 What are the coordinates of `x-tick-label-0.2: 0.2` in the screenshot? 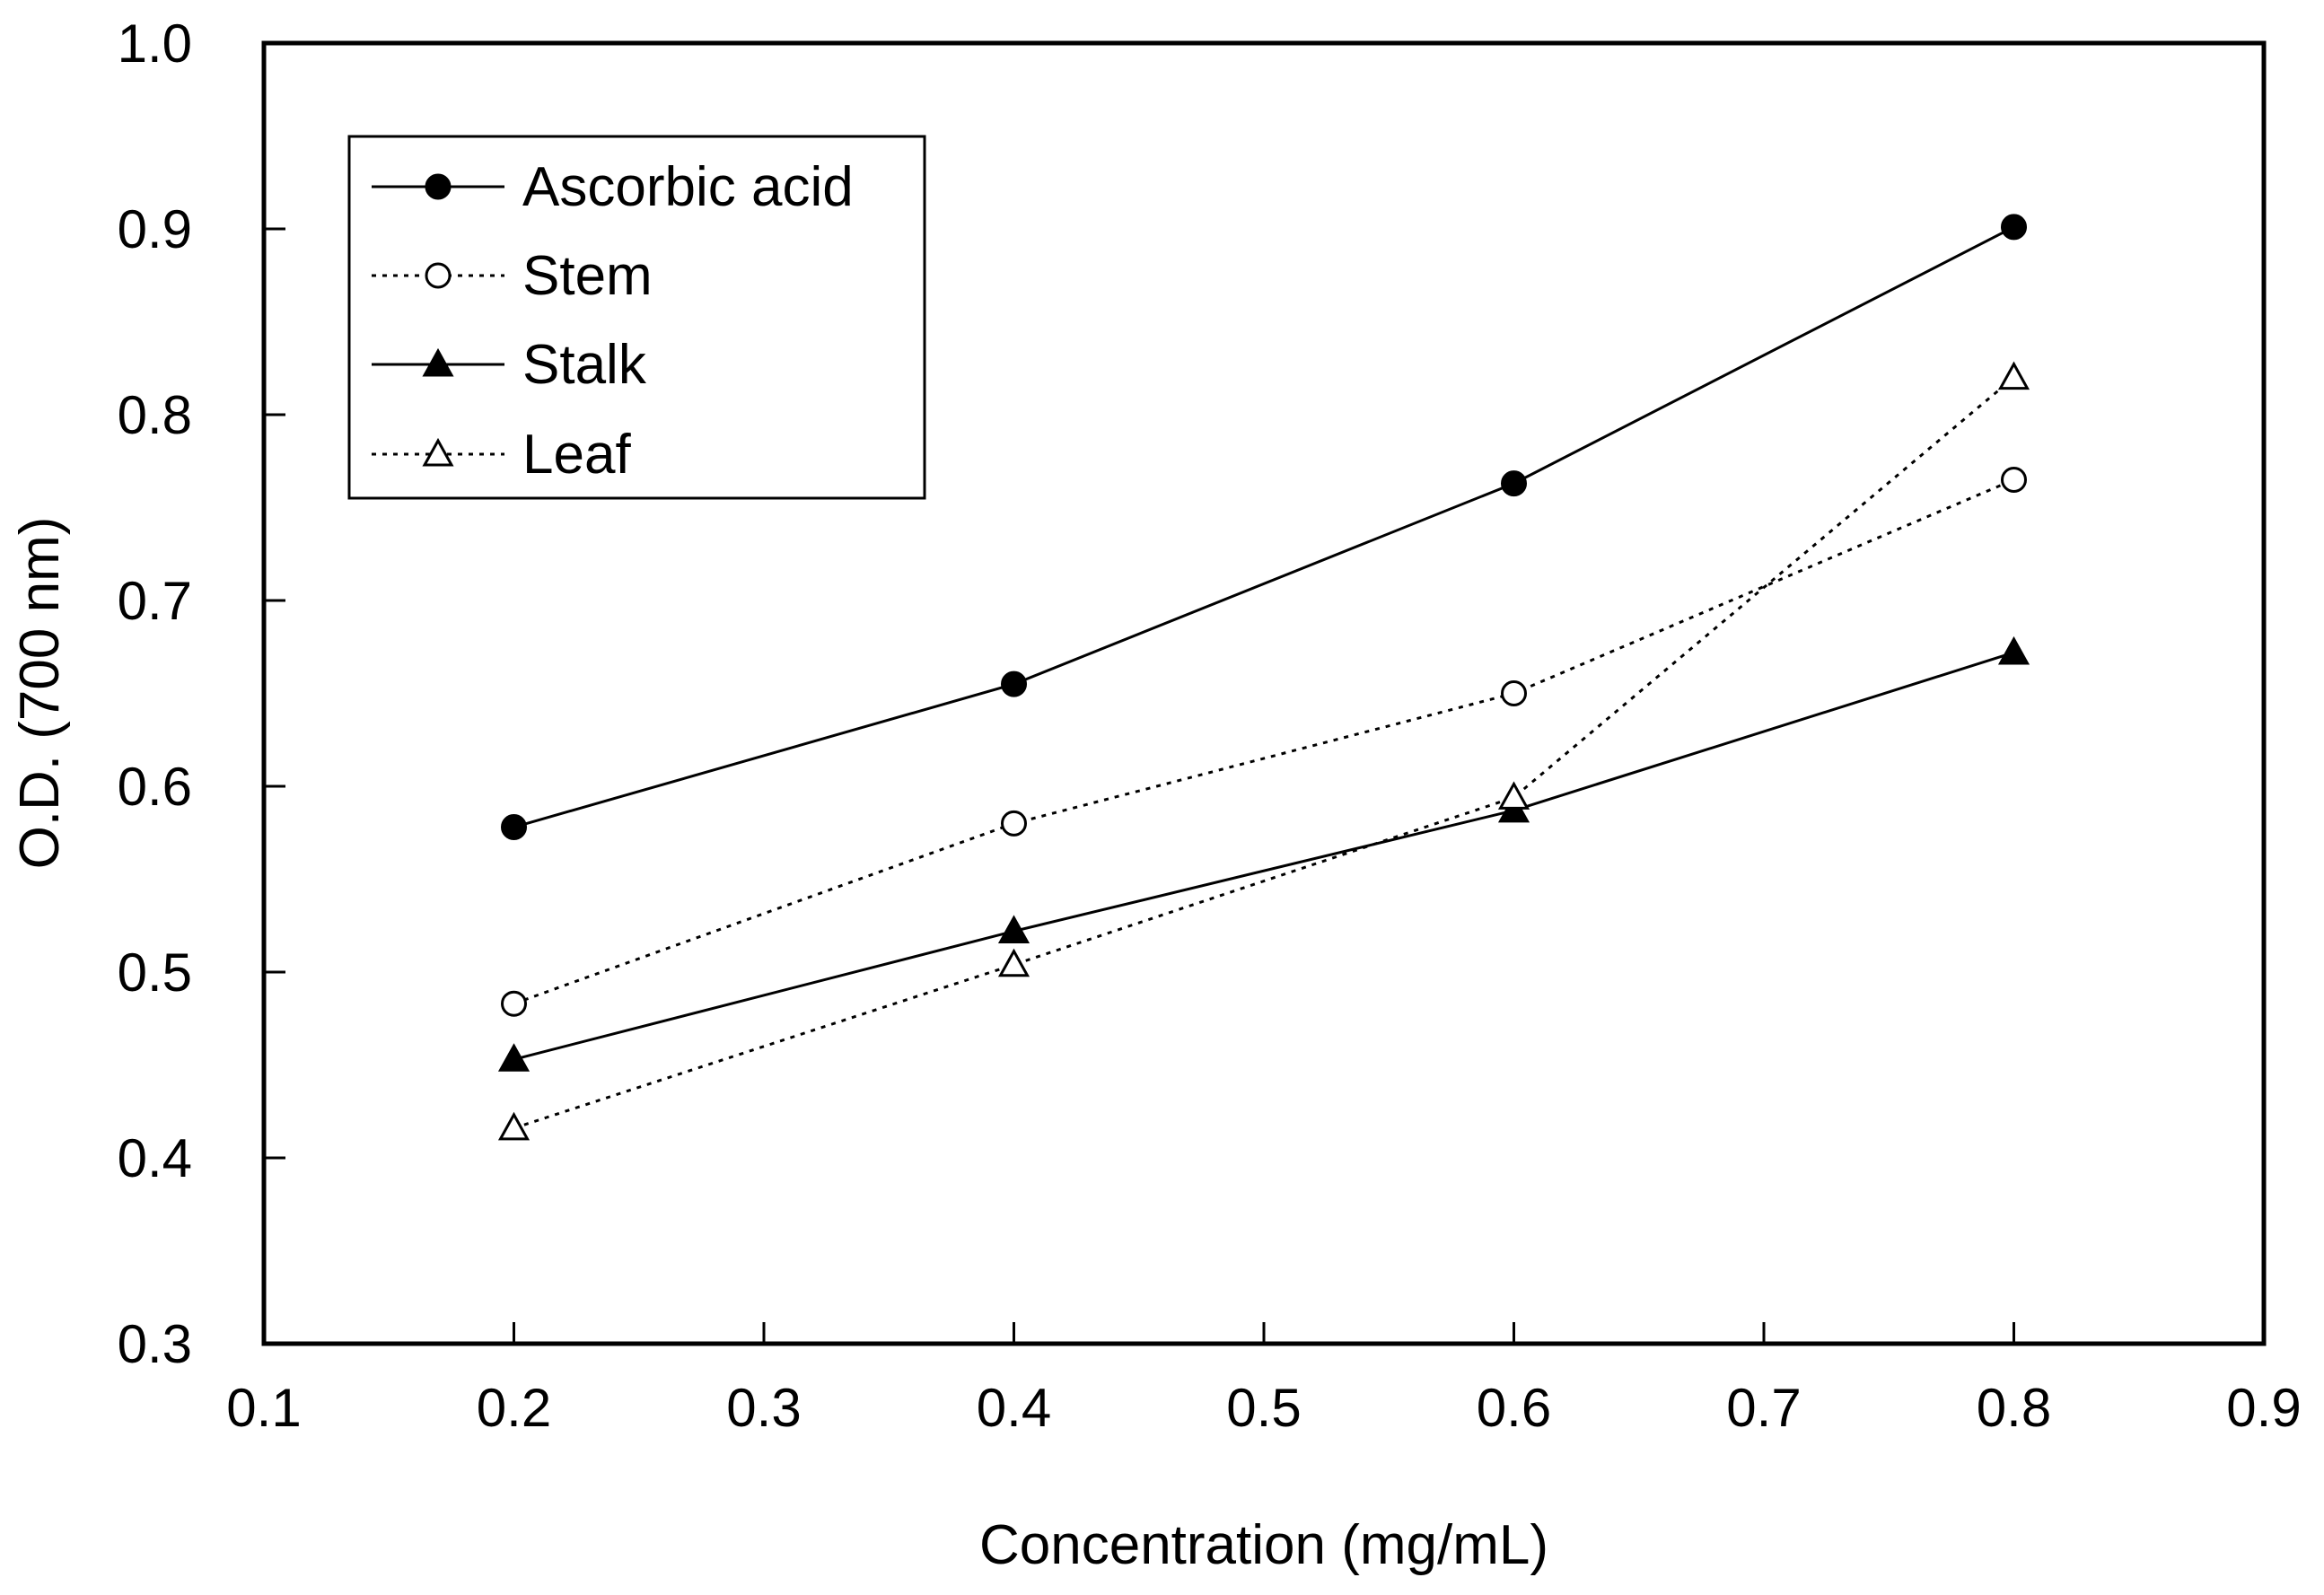 It's located at (514, 1408).